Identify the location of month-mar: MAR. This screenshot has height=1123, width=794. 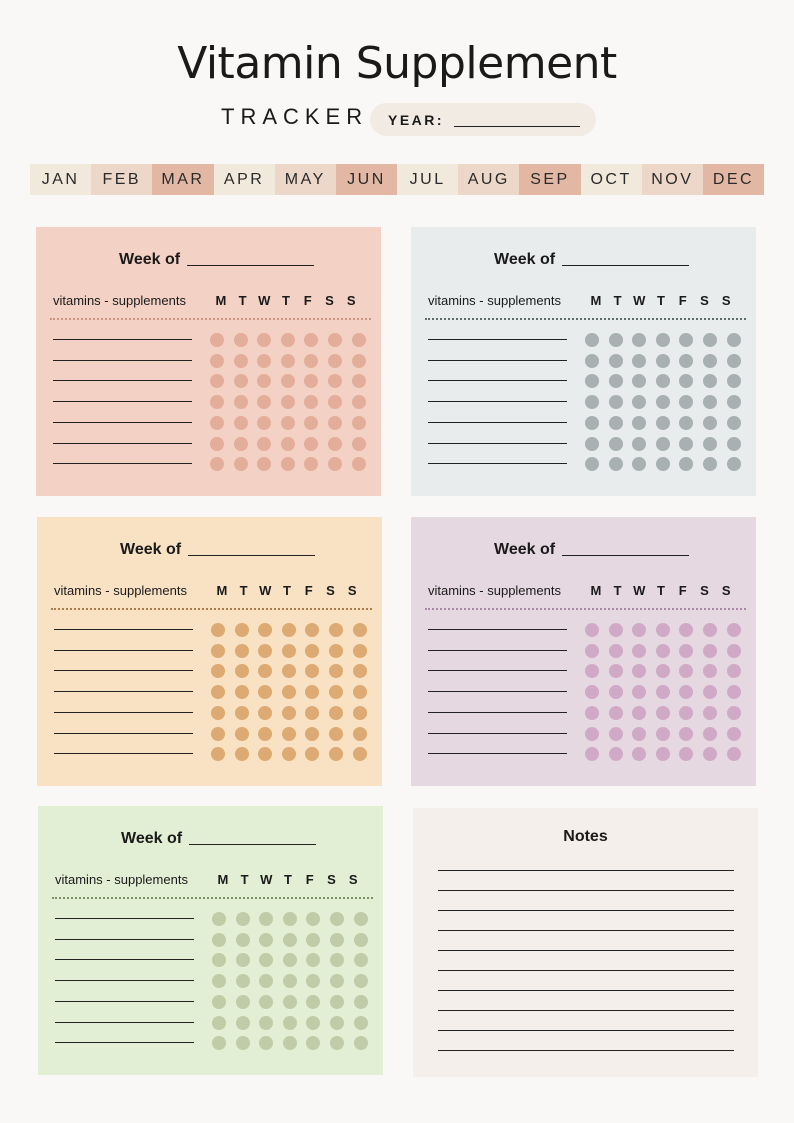
(183, 179).